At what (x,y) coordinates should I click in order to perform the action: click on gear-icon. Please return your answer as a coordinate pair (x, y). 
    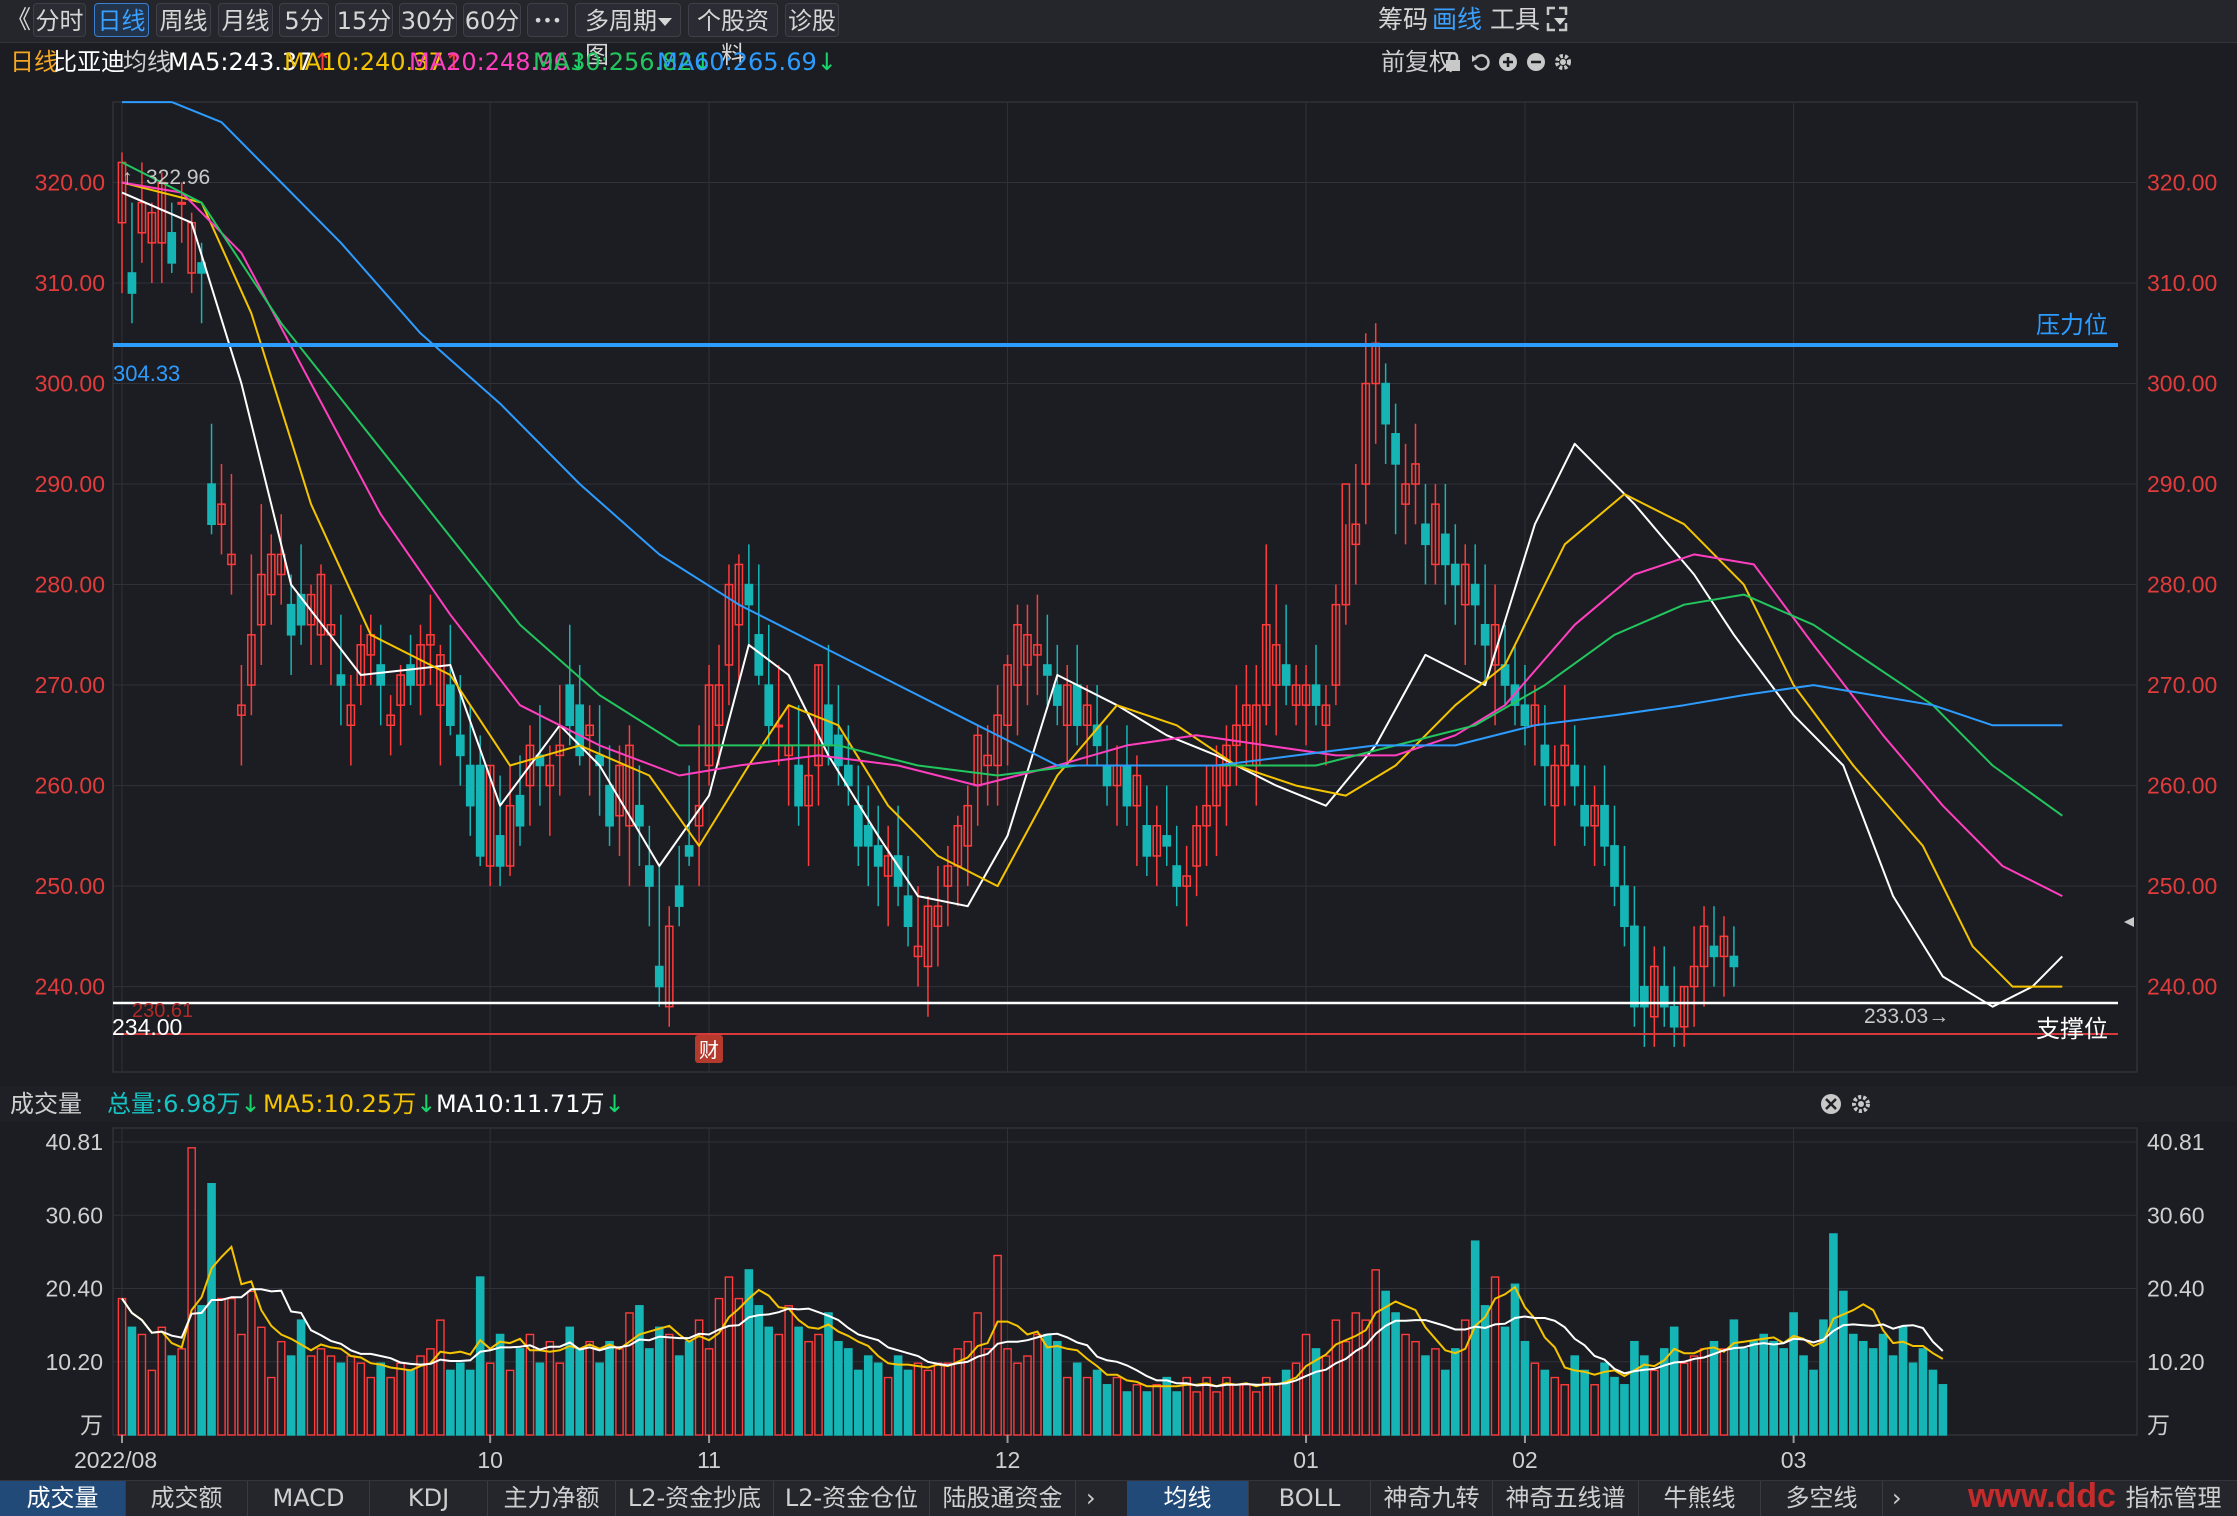
    Looking at the image, I should click on (1563, 62).